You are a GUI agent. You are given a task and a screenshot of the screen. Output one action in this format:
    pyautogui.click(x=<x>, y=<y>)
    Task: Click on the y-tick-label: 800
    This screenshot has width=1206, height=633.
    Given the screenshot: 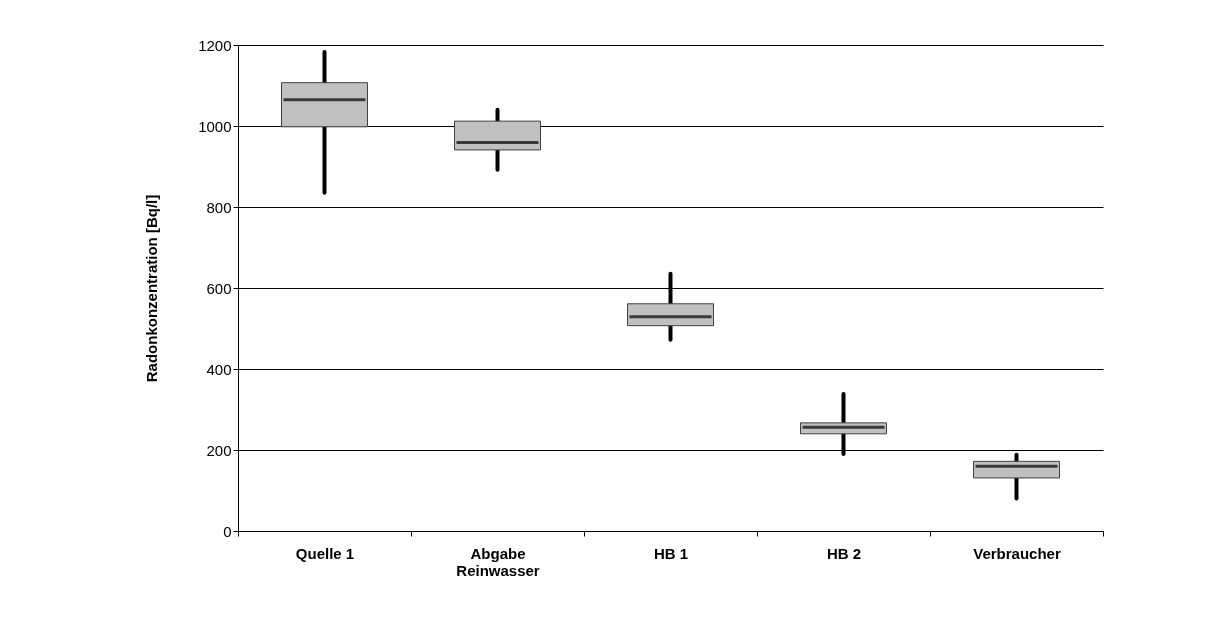 What is the action you would take?
    pyautogui.click(x=219, y=207)
    